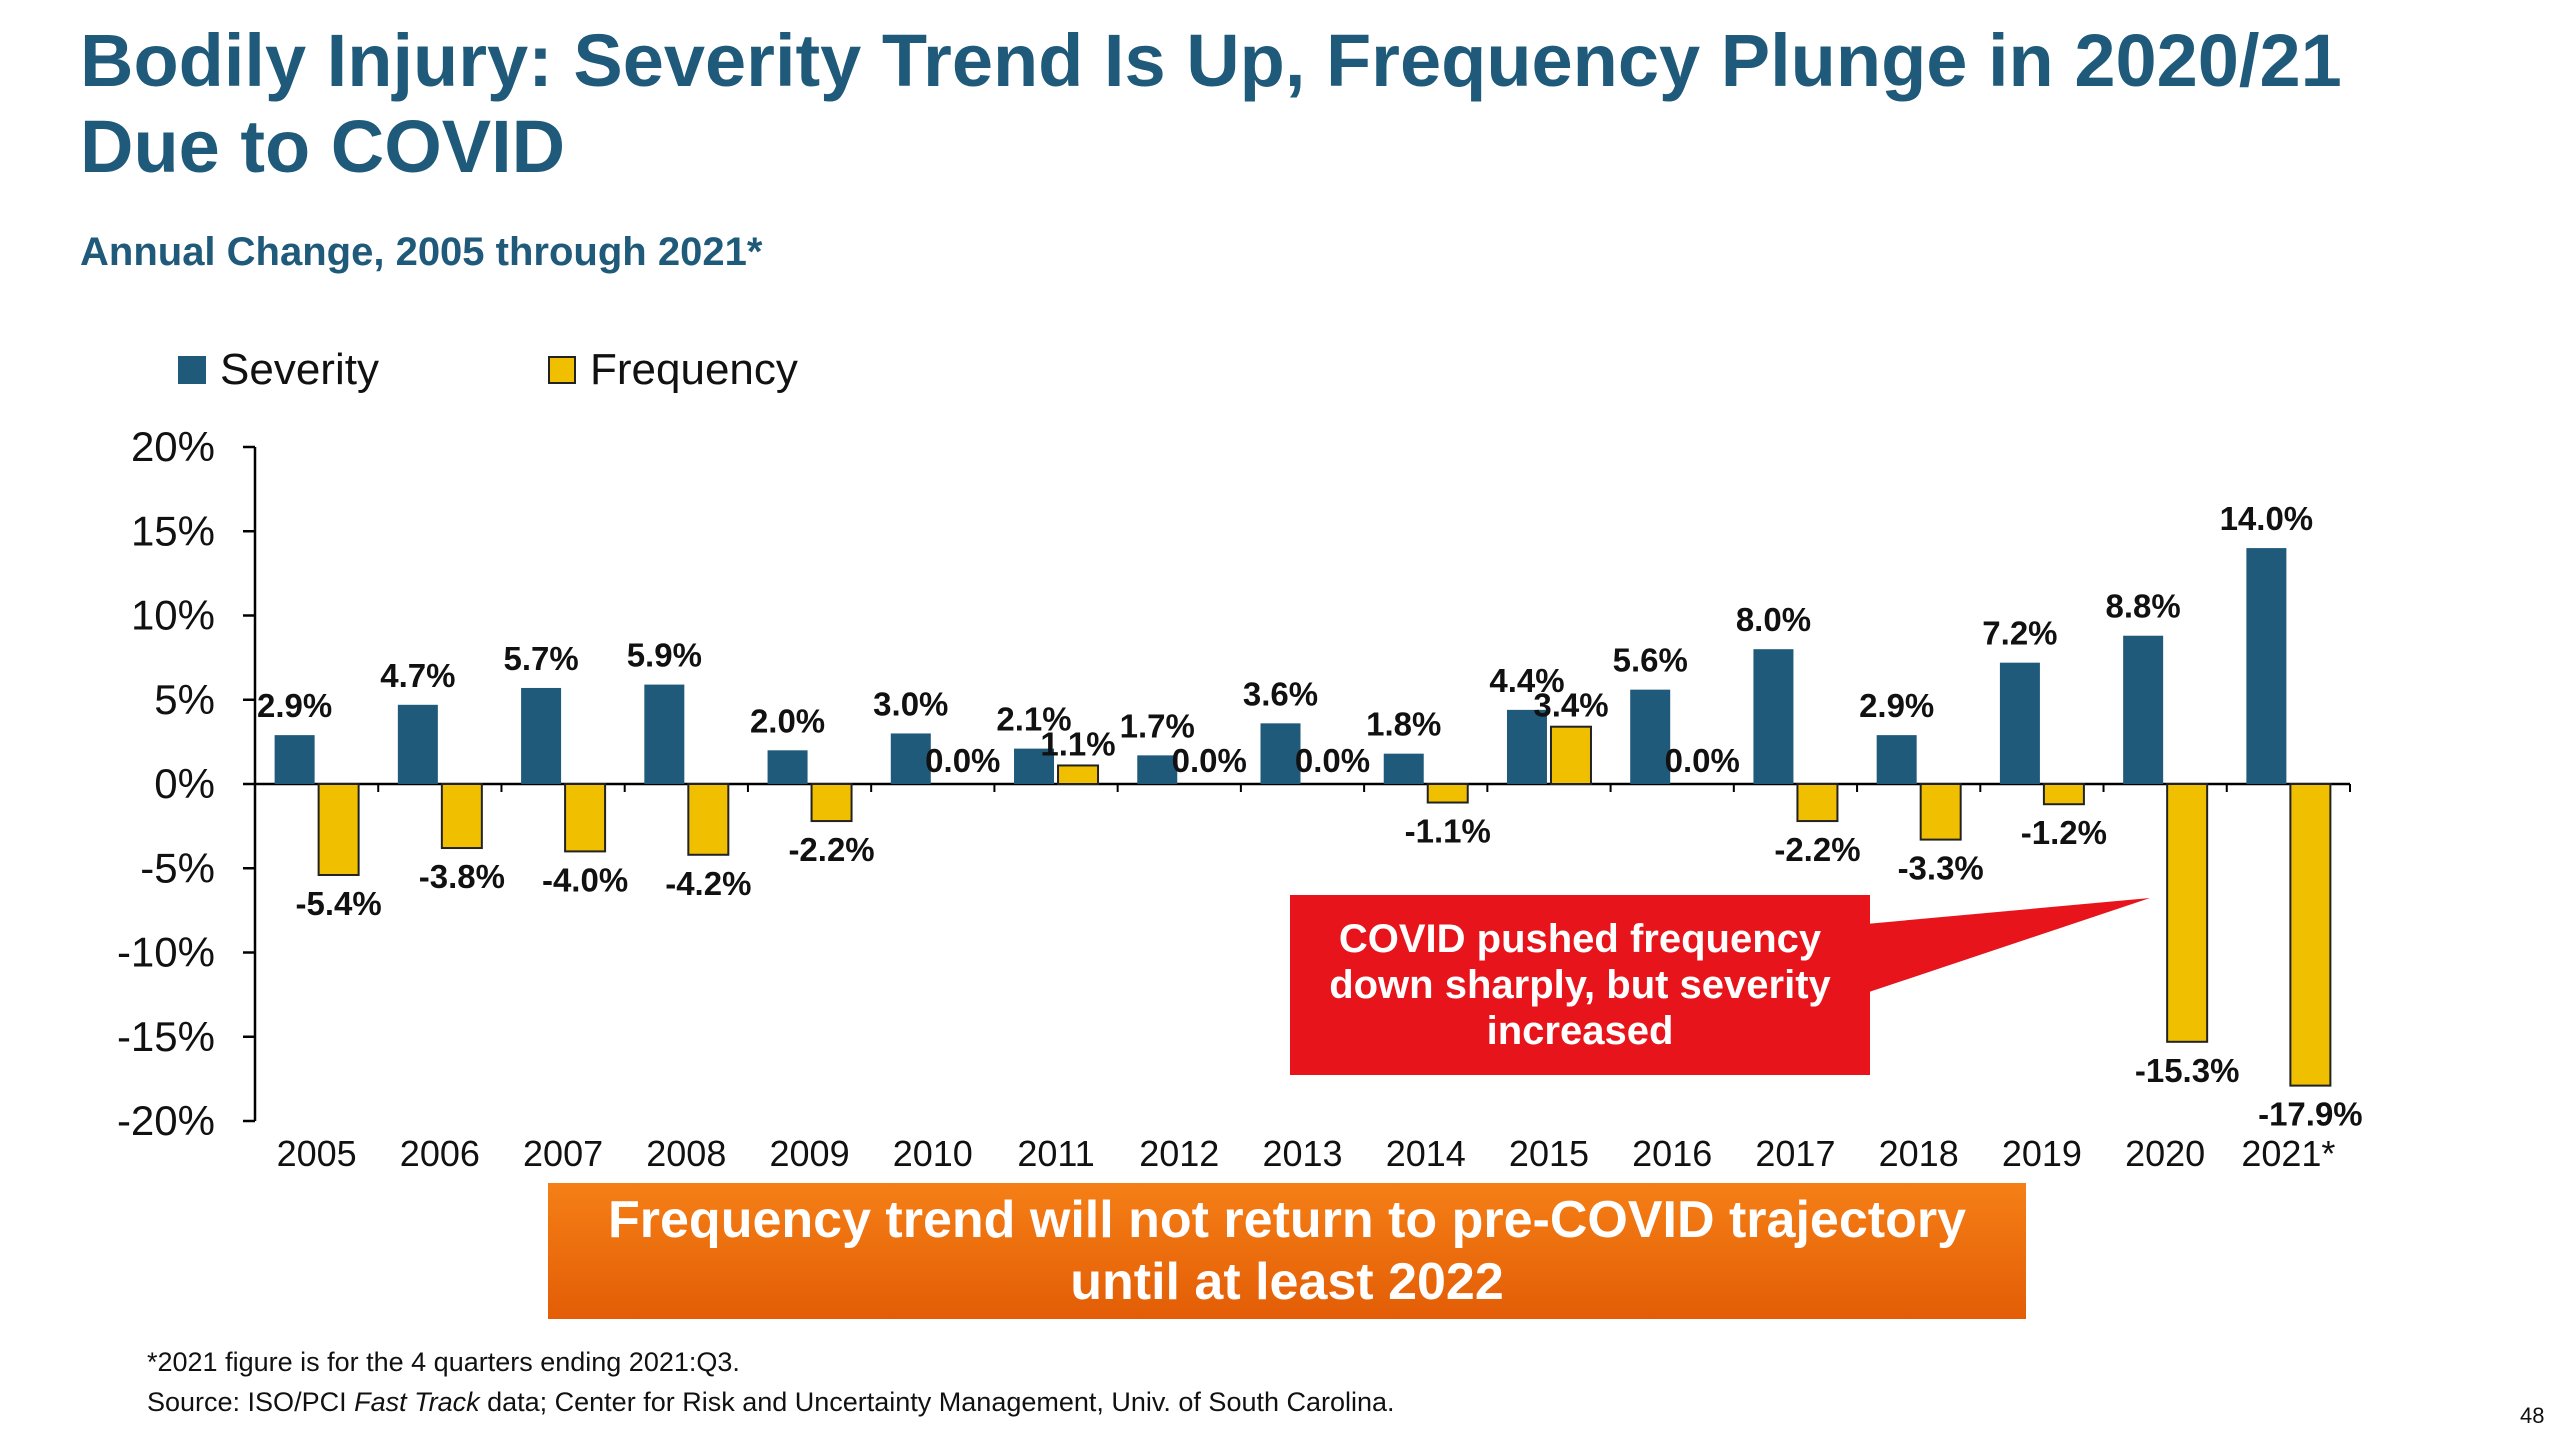 The width and height of the screenshot is (2560, 1440). I want to click on legend-swatch-frequency, so click(562, 370).